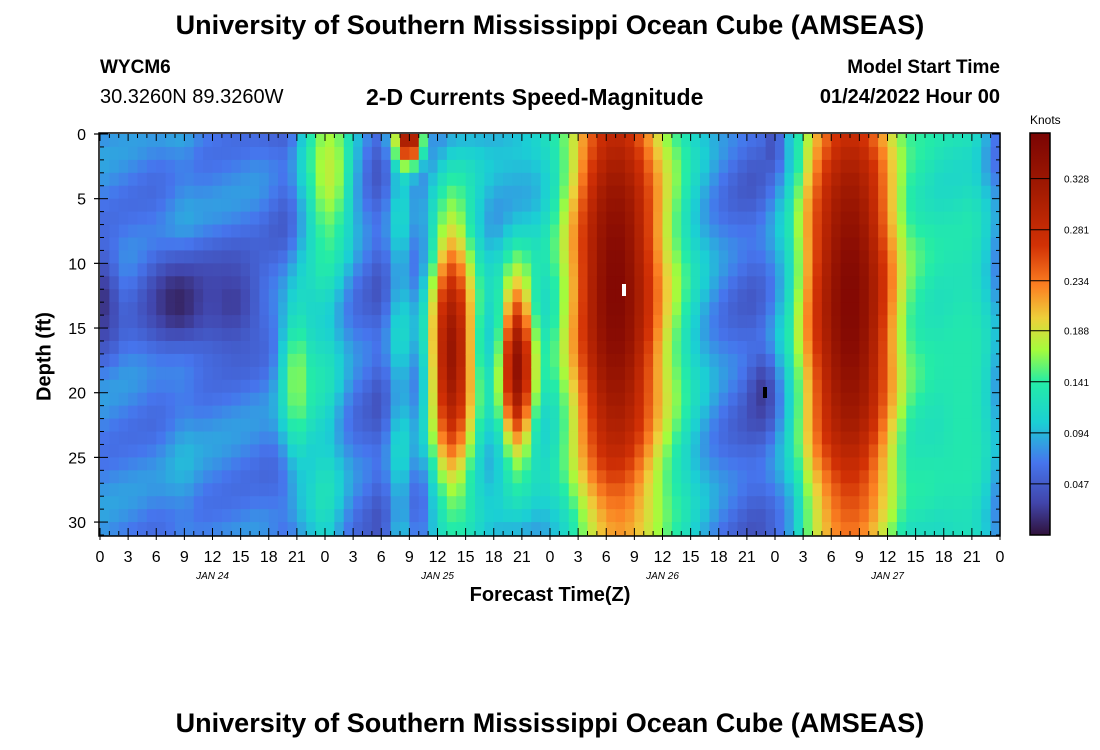 Image resolution: width=1100 pixels, height=750 pixels. What do you see at coordinates (128, 557) in the screenshot?
I see `x-tick-label: 3` at bounding box center [128, 557].